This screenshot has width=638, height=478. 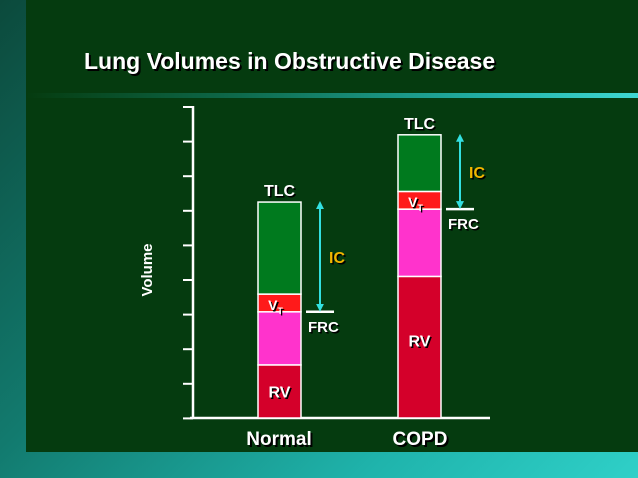 I want to click on copd-tlc-label: TLC, so click(x=420, y=124).